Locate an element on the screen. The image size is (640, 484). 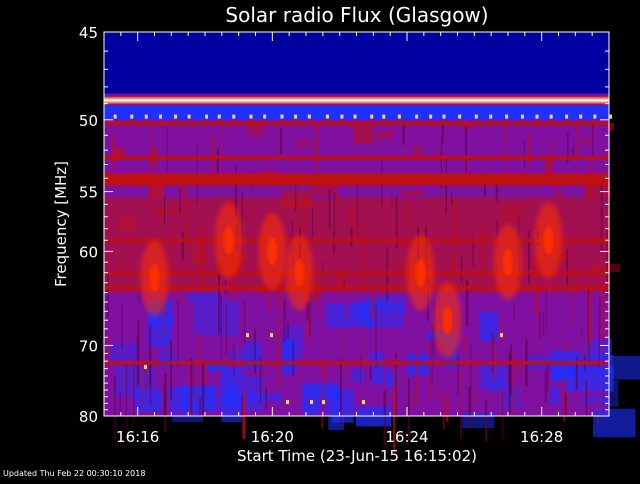
y-tick-label: 45 is located at coordinates (88, 33).